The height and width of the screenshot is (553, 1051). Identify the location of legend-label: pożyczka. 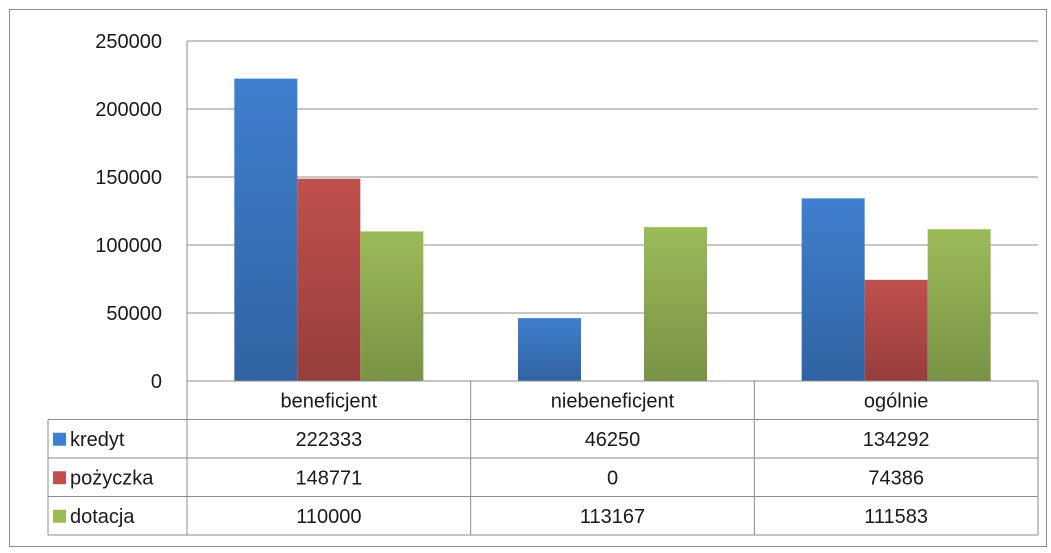
(112, 478).